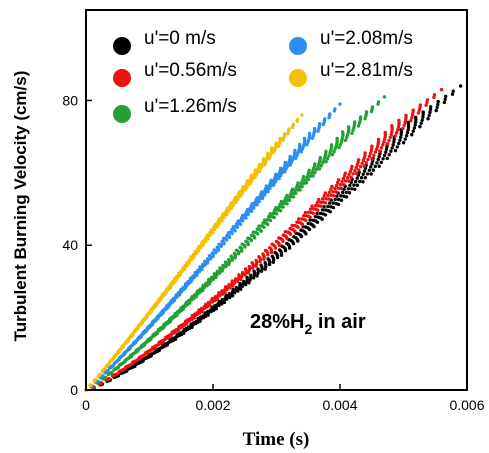  I want to click on x-tick-label: 0, so click(86, 405).